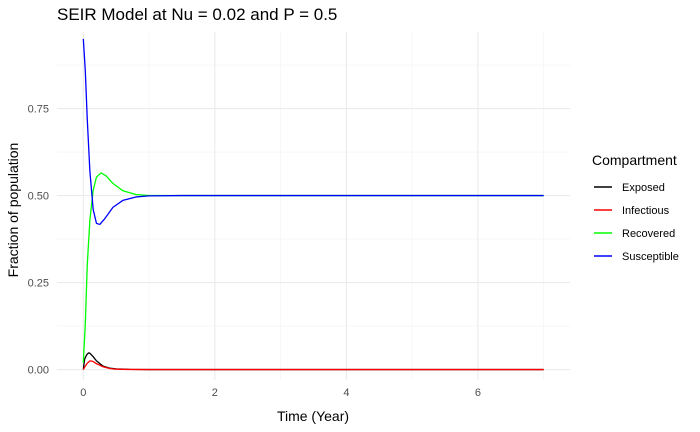 This screenshot has width=700, height=432. What do you see at coordinates (643, 188) in the screenshot?
I see `legend-label-exposed: Exposed` at bounding box center [643, 188].